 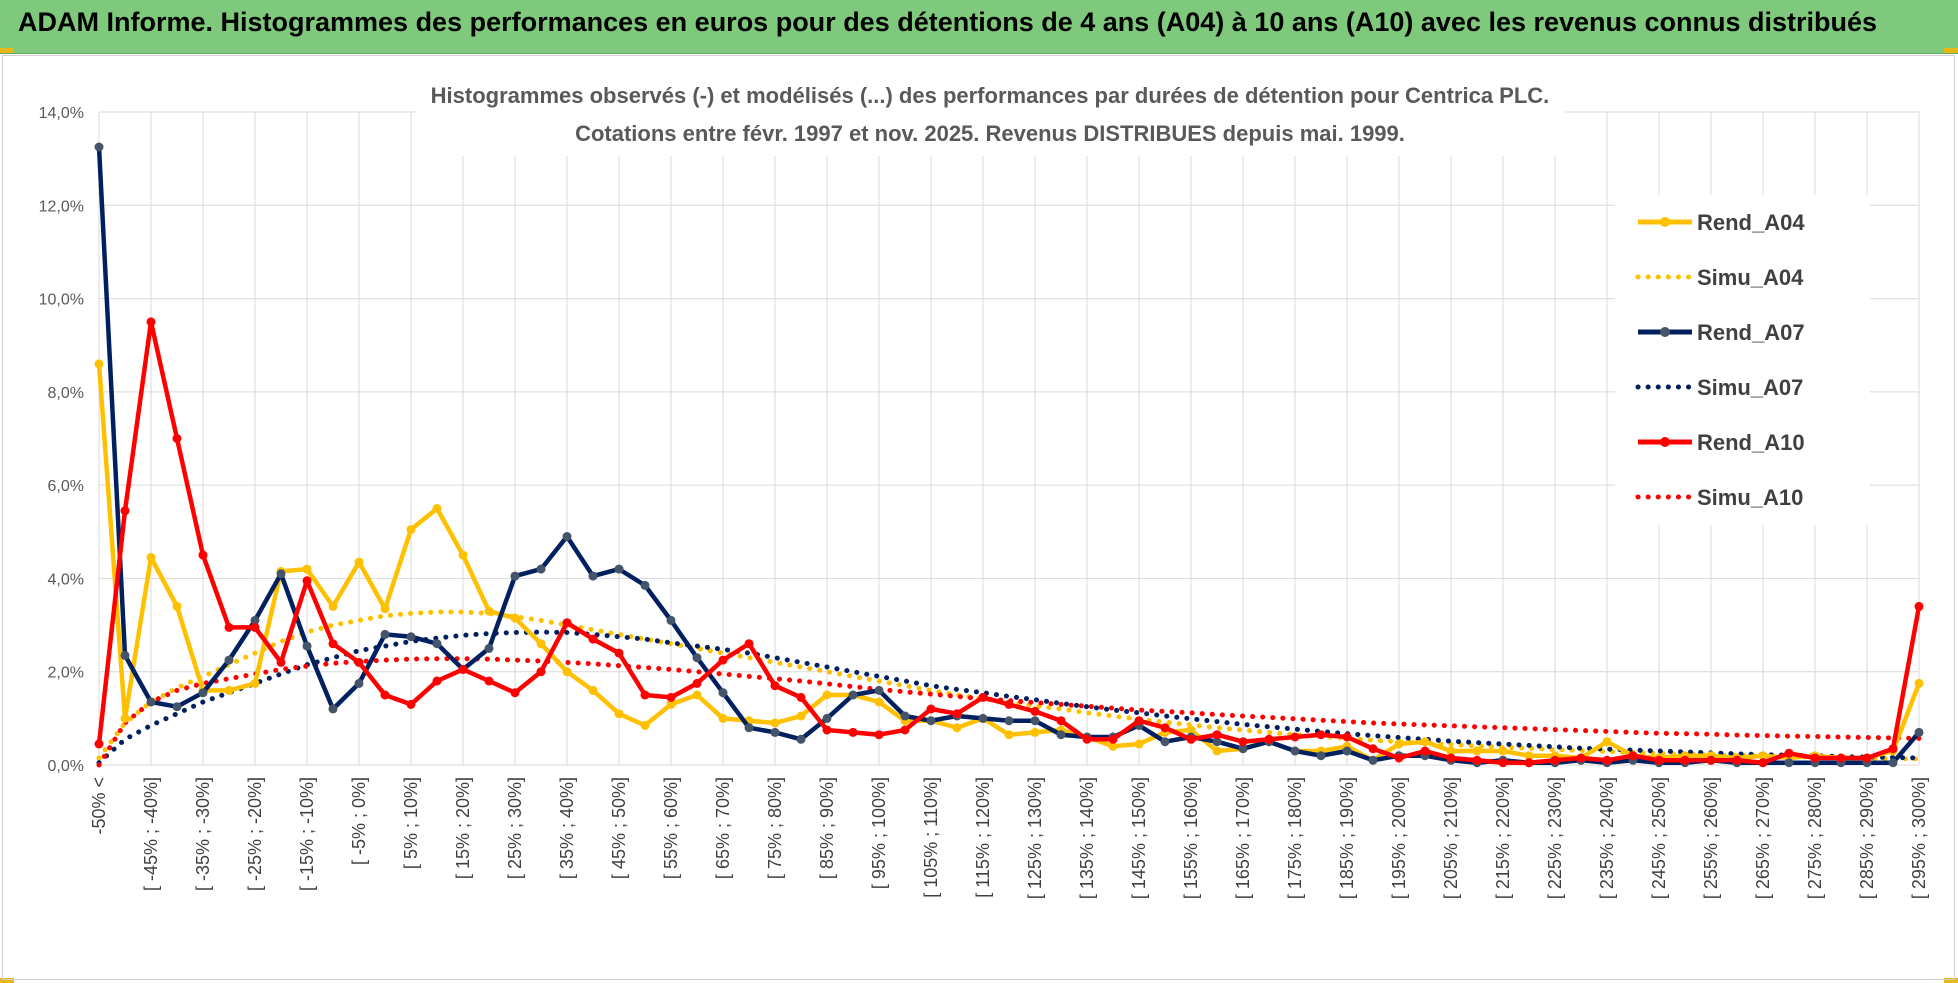 What do you see at coordinates (203, 834) in the screenshot?
I see `x-tick-label: [ -35% ; -30%]` at bounding box center [203, 834].